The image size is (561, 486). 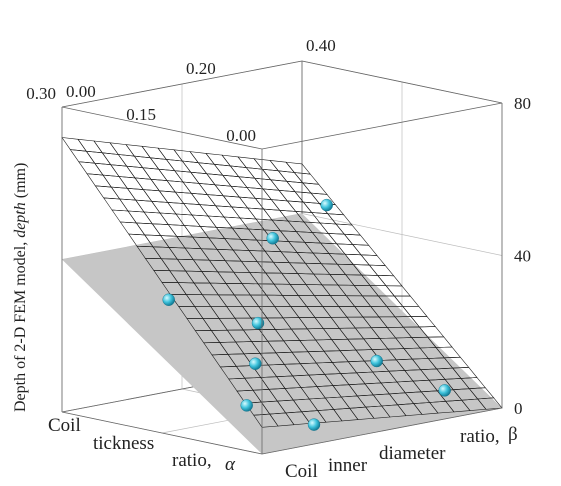 I want to click on x-axis-label-word-1: Coil, so click(x=64, y=425).